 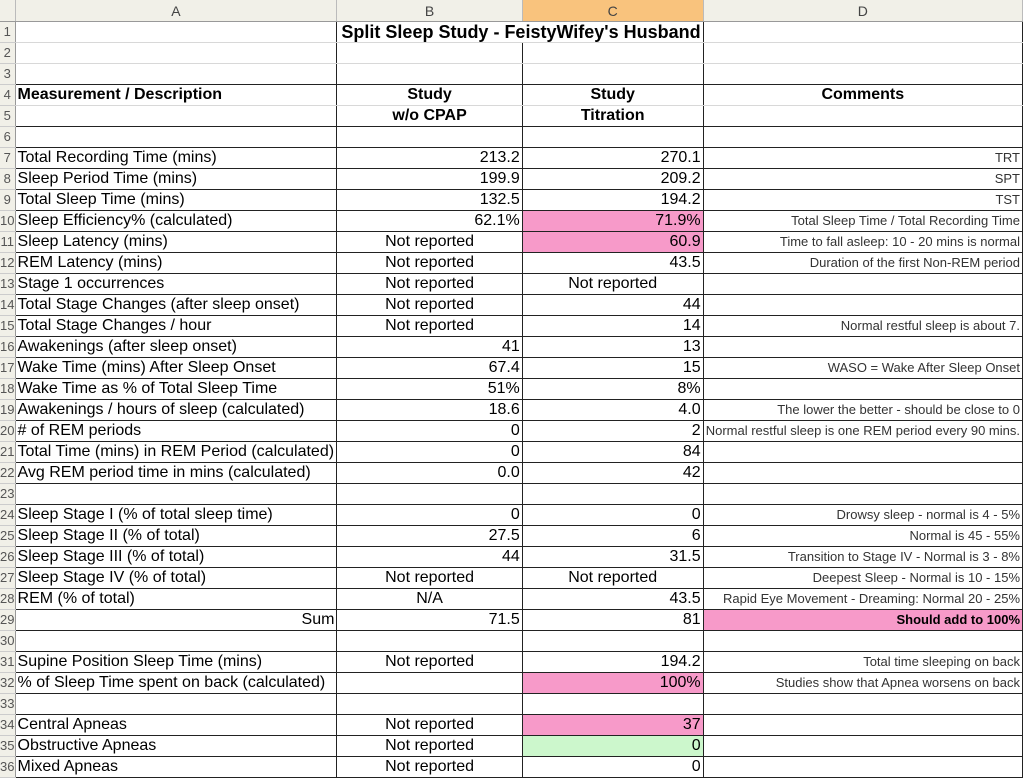 What do you see at coordinates (429, 389) in the screenshot?
I see `cell-b-without-cpap: 51%` at bounding box center [429, 389].